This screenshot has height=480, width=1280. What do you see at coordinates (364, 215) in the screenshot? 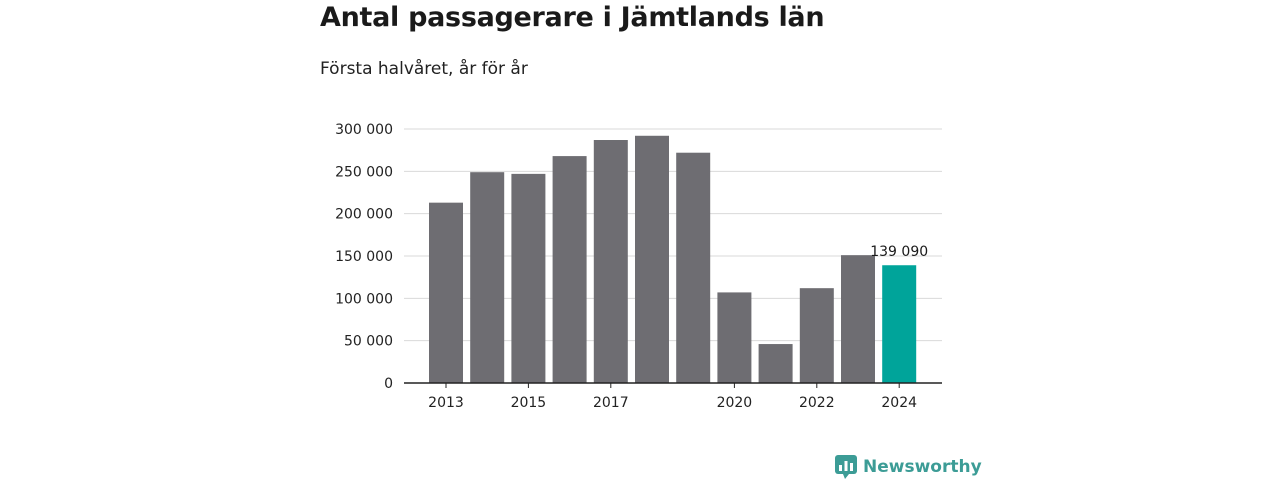
I see `y-tick-label: 200 000` at bounding box center [364, 215].